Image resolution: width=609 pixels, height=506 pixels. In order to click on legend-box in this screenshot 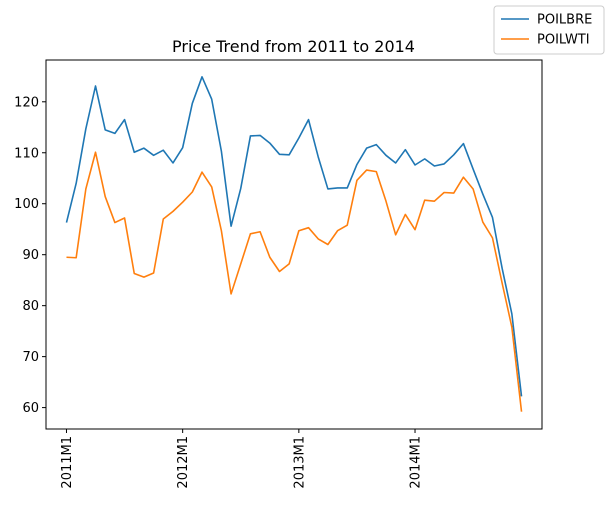, I will do `click(549, 30)`.